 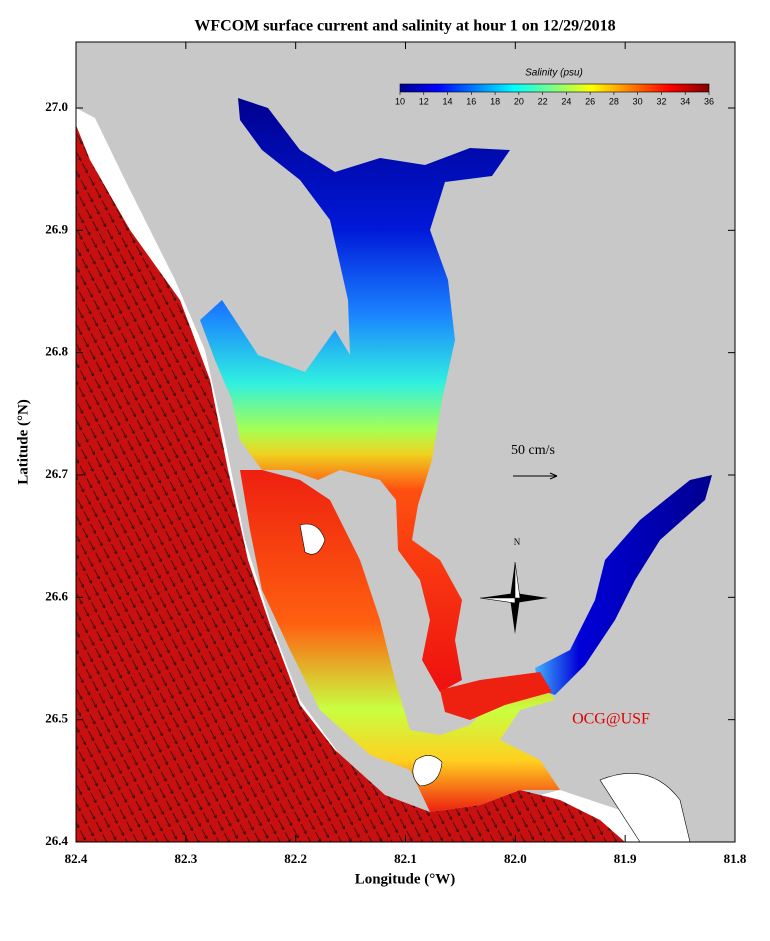 What do you see at coordinates (515, 858) in the screenshot?
I see `x-tick-label: 82.0` at bounding box center [515, 858].